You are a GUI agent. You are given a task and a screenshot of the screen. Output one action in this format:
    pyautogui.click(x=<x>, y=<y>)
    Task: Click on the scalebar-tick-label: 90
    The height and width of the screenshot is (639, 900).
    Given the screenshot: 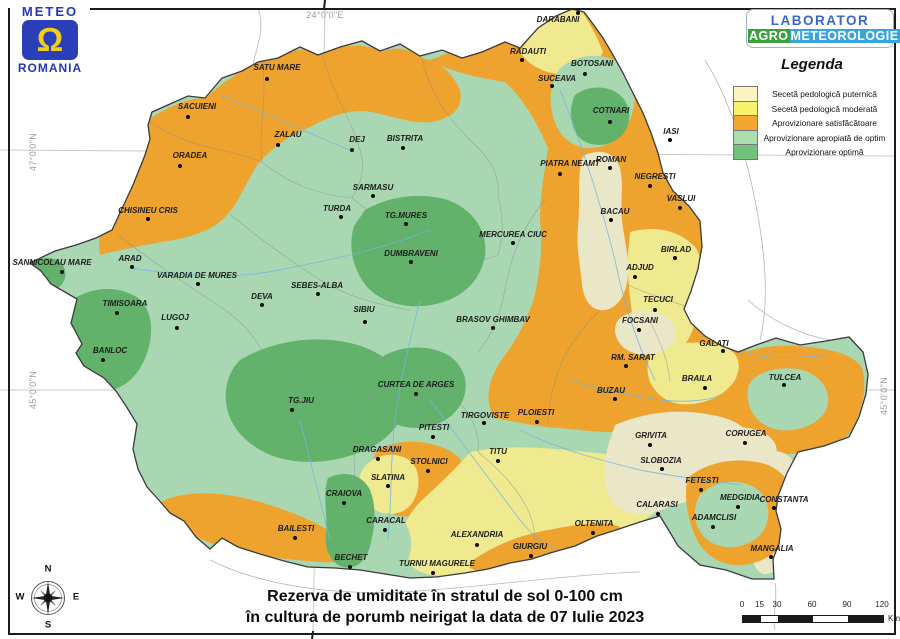 What is the action you would take?
    pyautogui.click(x=847, y=604)
    